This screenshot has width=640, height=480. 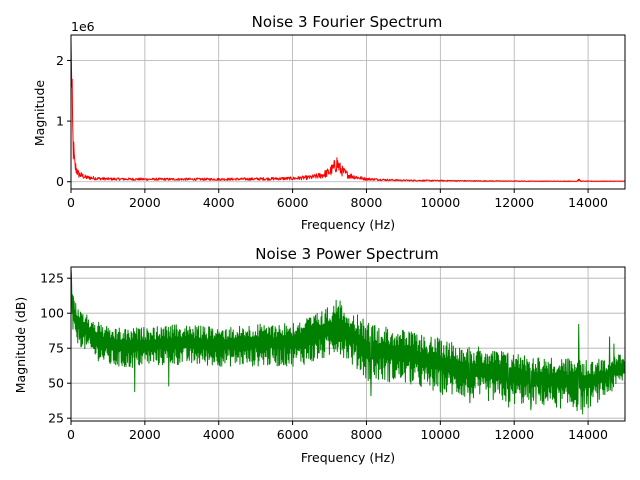 What do you see at coordinates (145, 434) in the screenshot?
I see `power-x-tick-label: 2000` at bounding box center [145, 434].